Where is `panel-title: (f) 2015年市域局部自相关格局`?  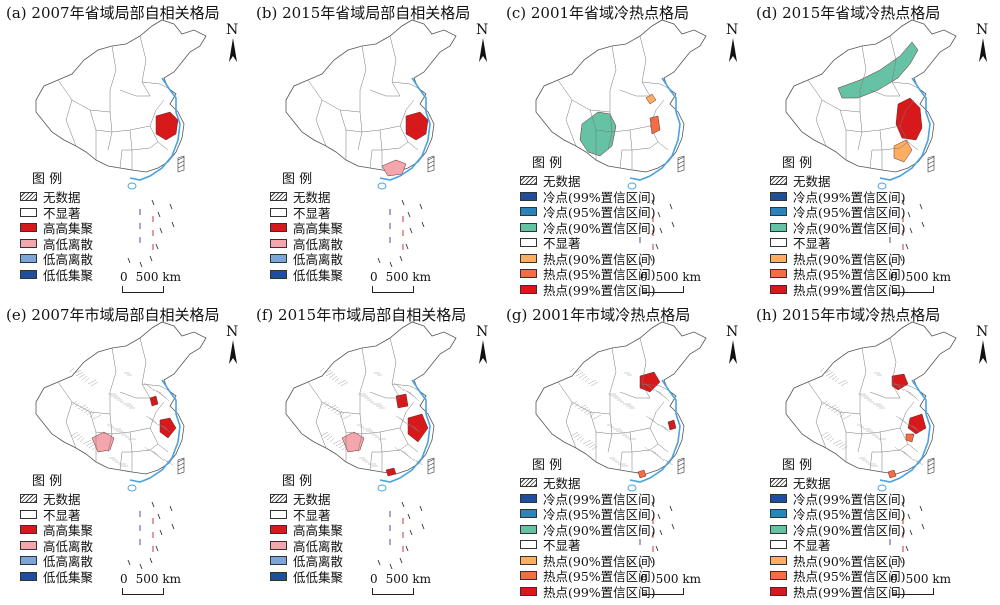
panel-title: (f) 2015年市域局部自相关格局 is located at coordinates (361, 315).